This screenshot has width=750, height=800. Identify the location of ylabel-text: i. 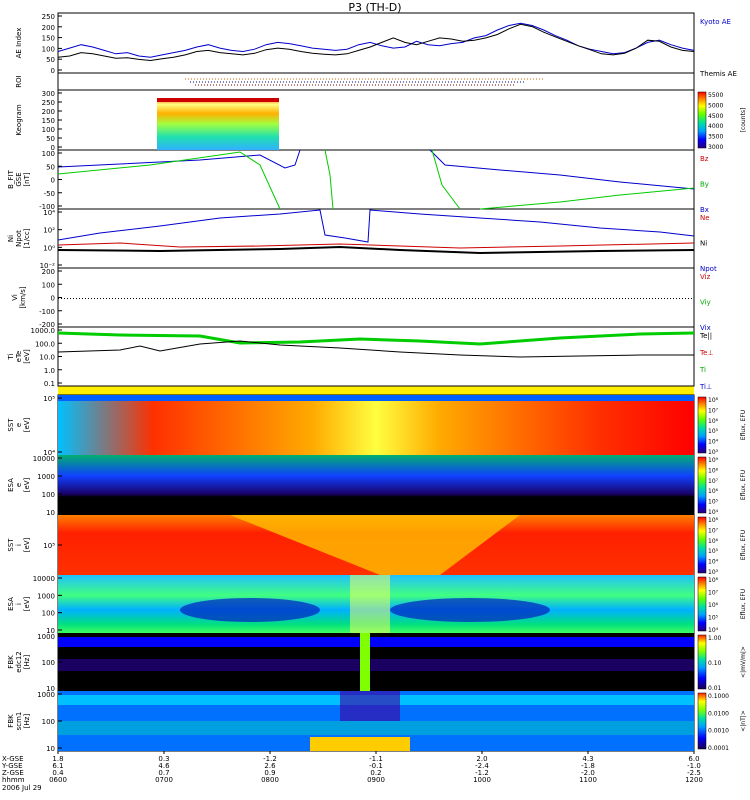
(19, 604).